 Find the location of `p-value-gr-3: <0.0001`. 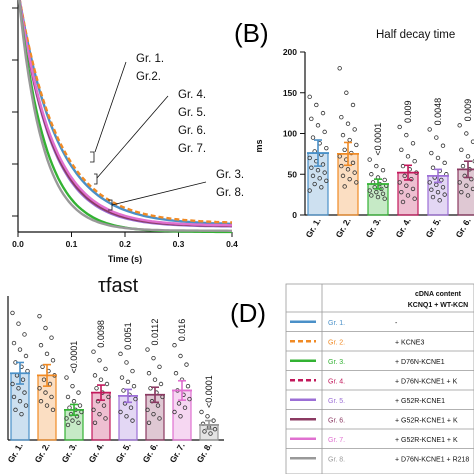

p-value-gr-3: <0.0001 is located at coordinates (74, 357).